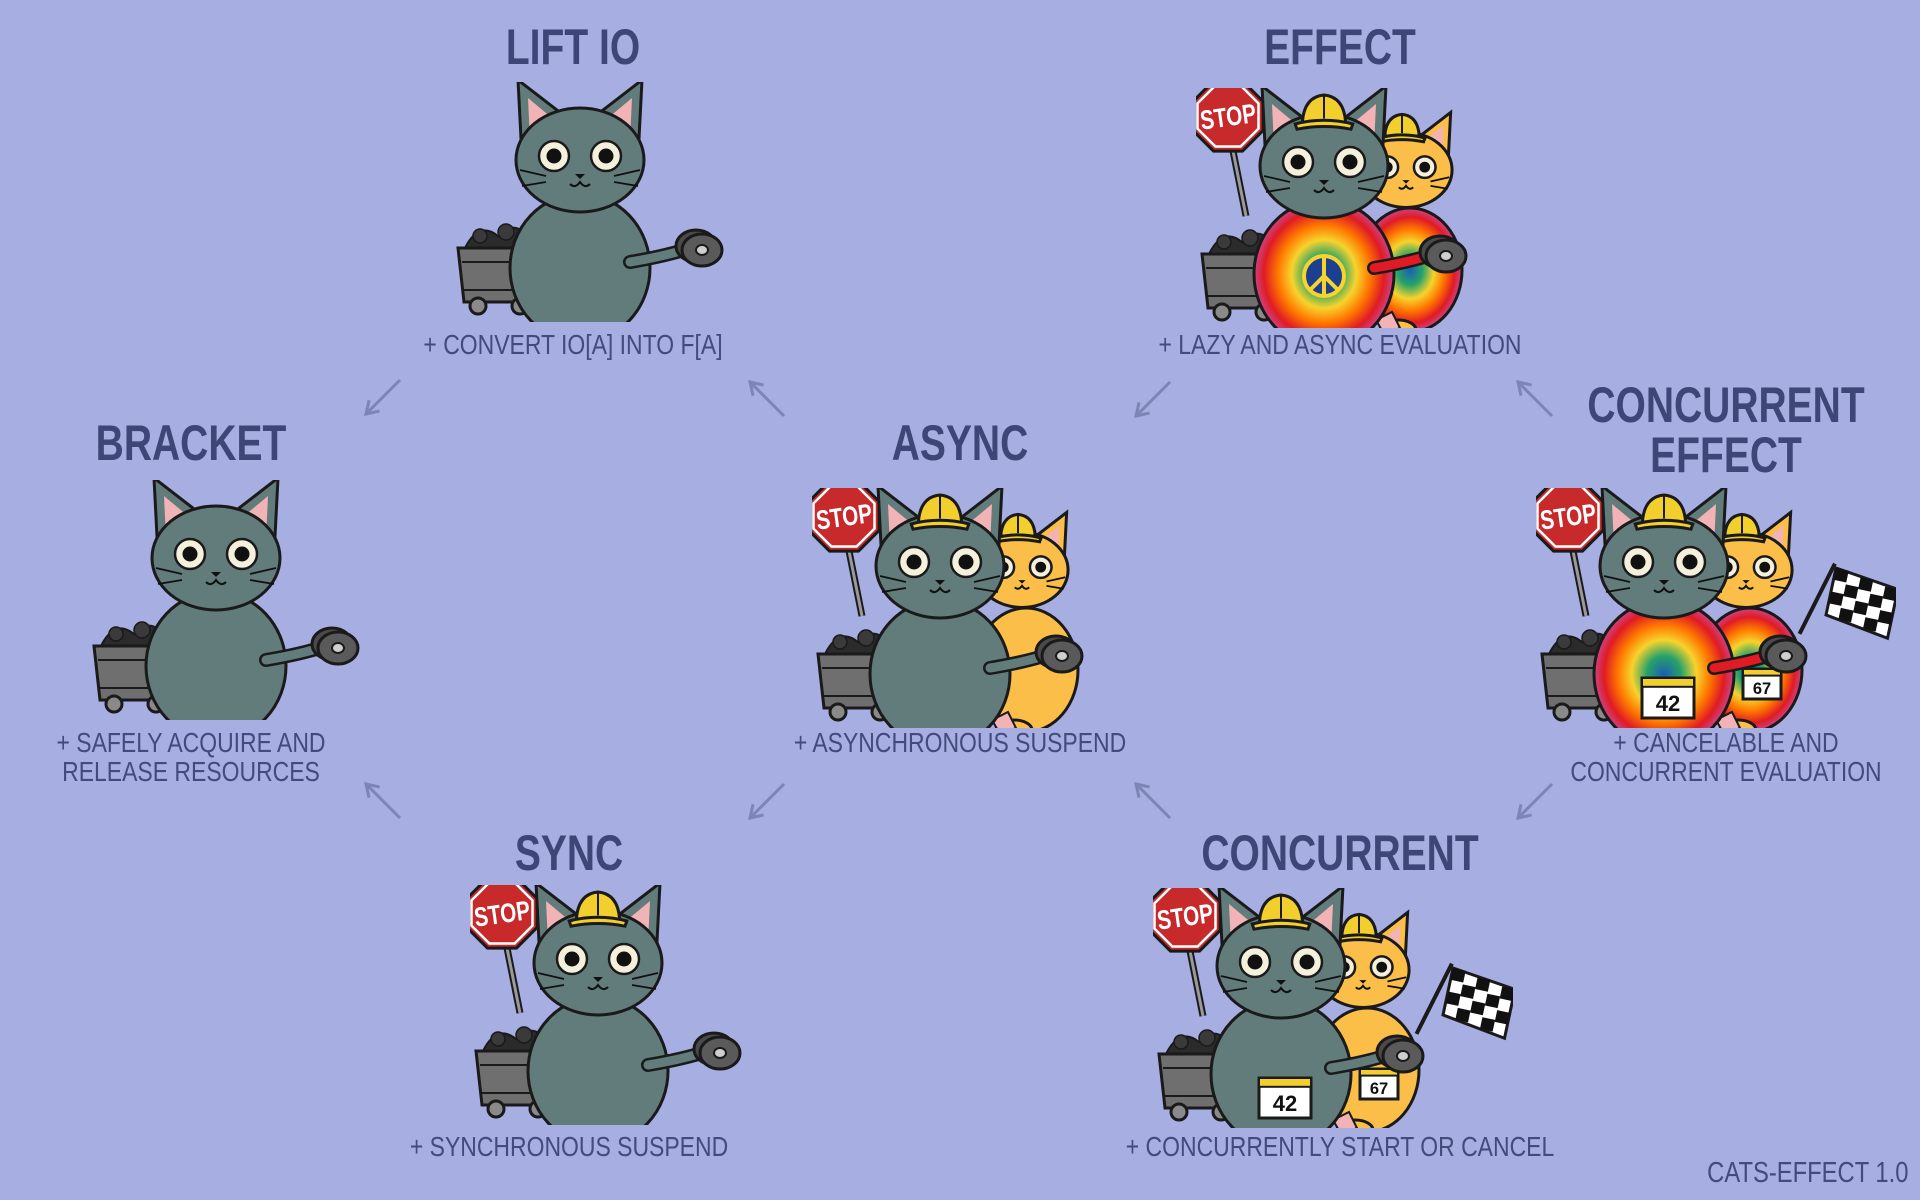 The height and width of the screenshot is (1200, 1920). I want to click on arrow-sync-to-async, so click(767, 801).